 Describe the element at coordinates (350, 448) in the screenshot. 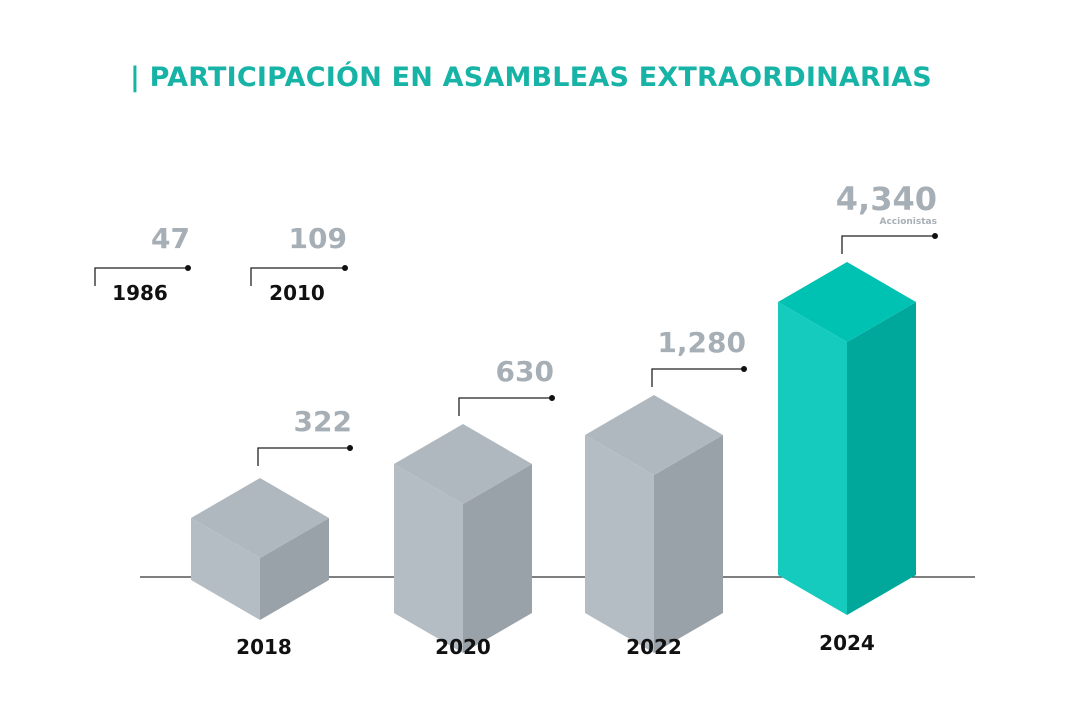

I see `callout-dot-2018` at that location.